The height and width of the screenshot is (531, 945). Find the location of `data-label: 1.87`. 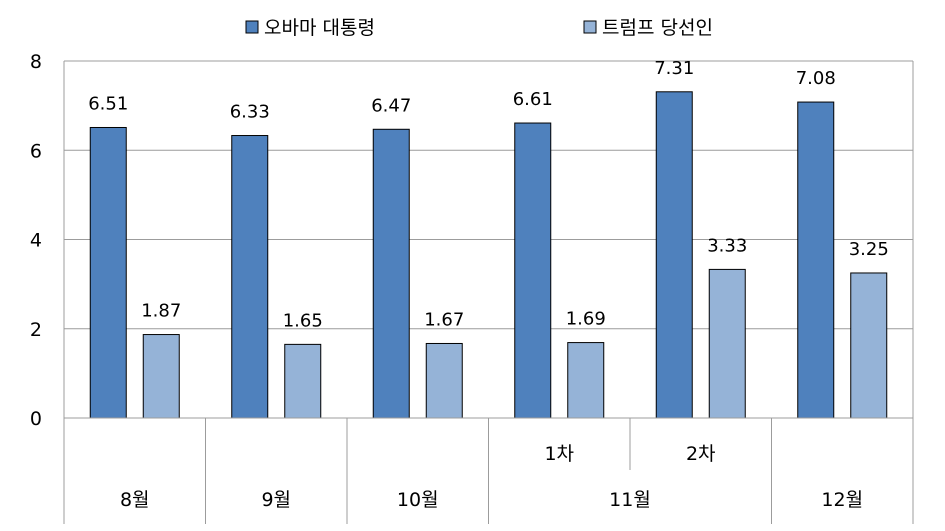

data-label: 1.87 is located at coordinates (161, 311).